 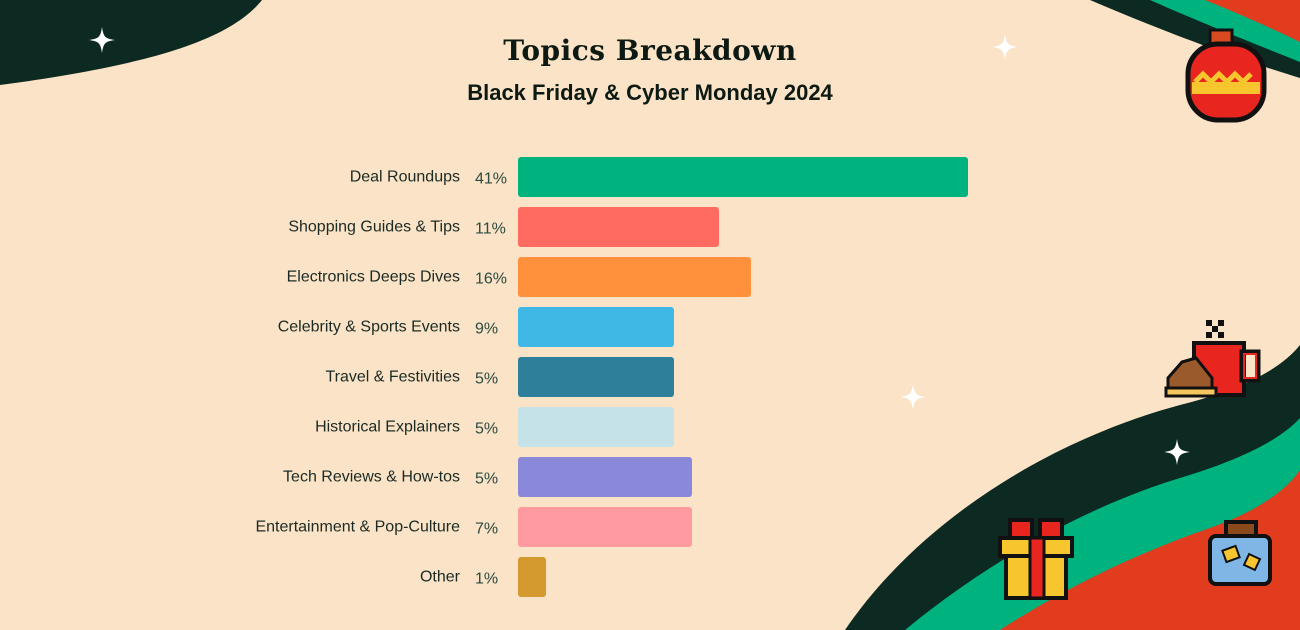 What do you see at coordinates (490, 229) in the screenshot?
I see `value-label: 11%` at bounding box center [490, 229].